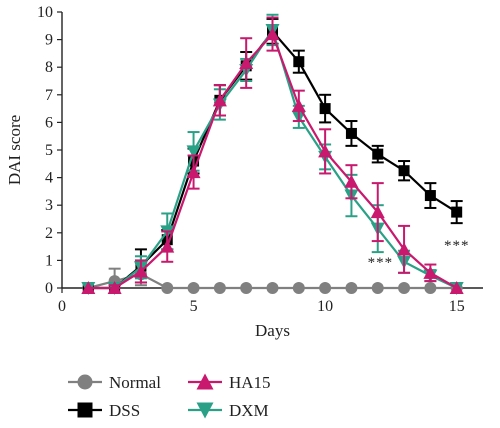 This screenshot has width=500, height=428. I want to click on legend-item-dxm: DXM, so click(228, 410).